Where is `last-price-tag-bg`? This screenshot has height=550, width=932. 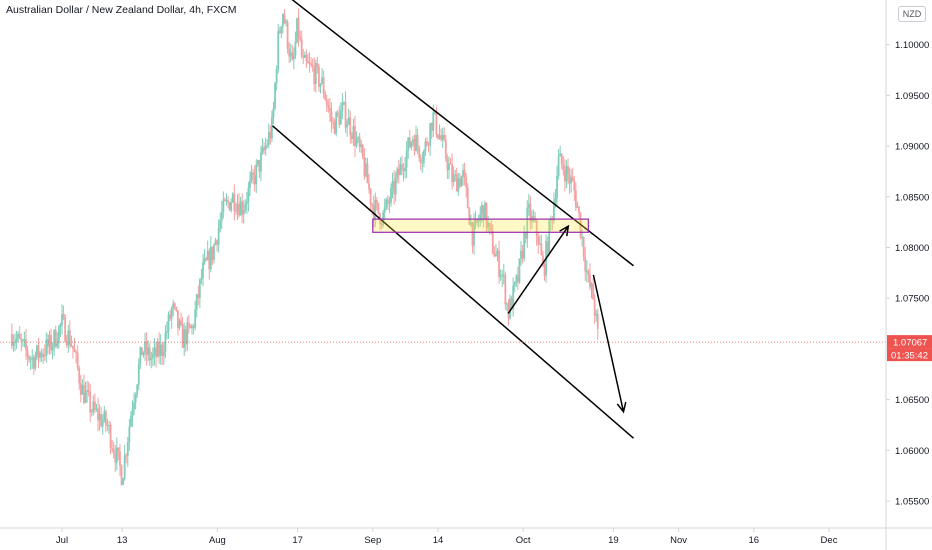
last-price-tag-bg is located at coordinates (909, 342).